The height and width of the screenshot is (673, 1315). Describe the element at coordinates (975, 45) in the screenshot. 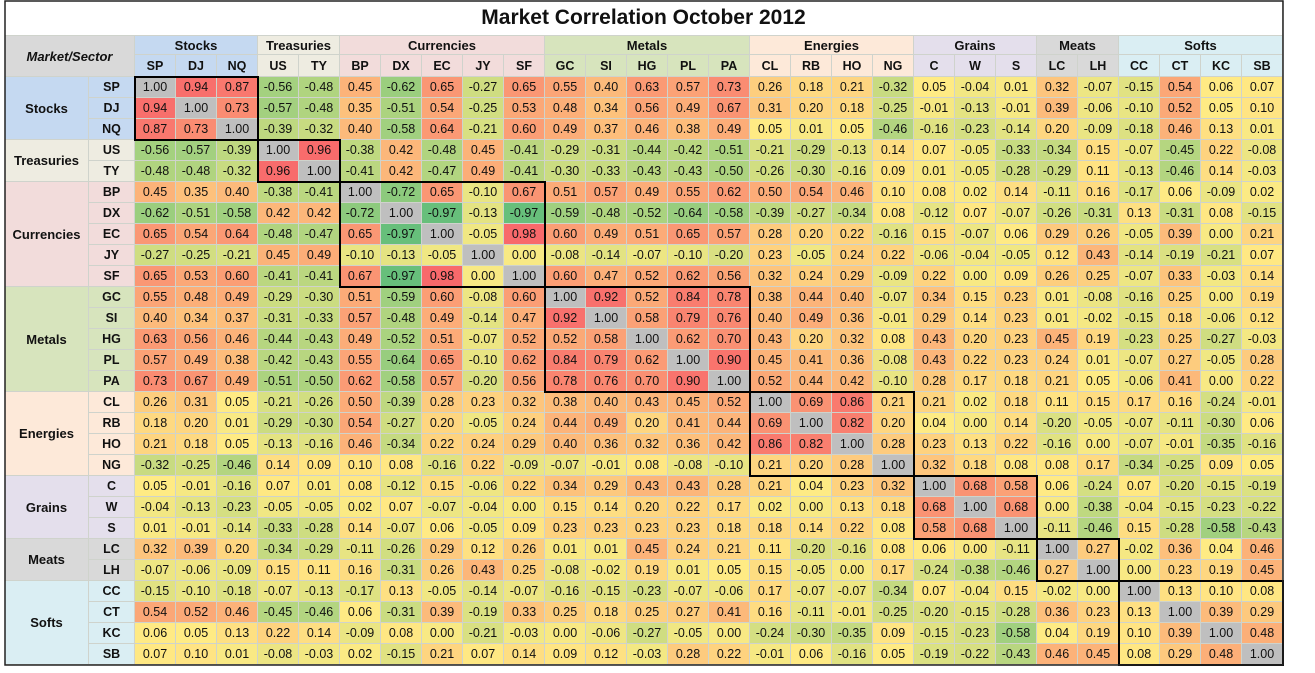

I see `group-header-grains: Grains` at that location.